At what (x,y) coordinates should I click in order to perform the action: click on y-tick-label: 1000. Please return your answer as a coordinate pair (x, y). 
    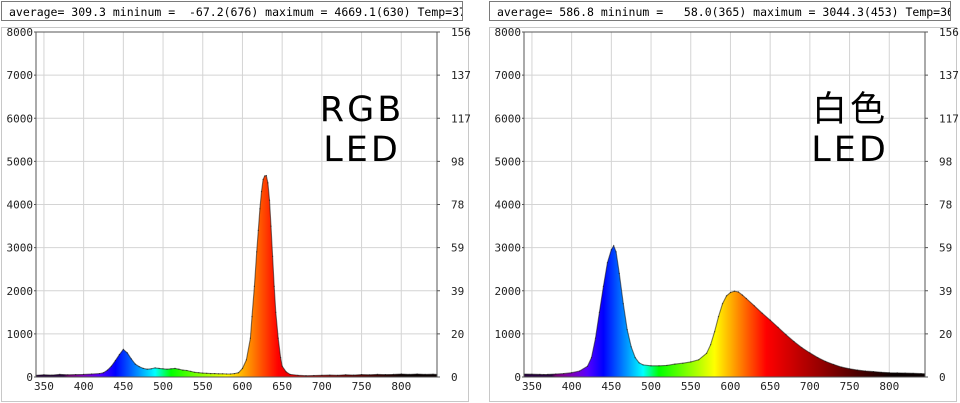
    Looking at the image, I should click on (20, 334).